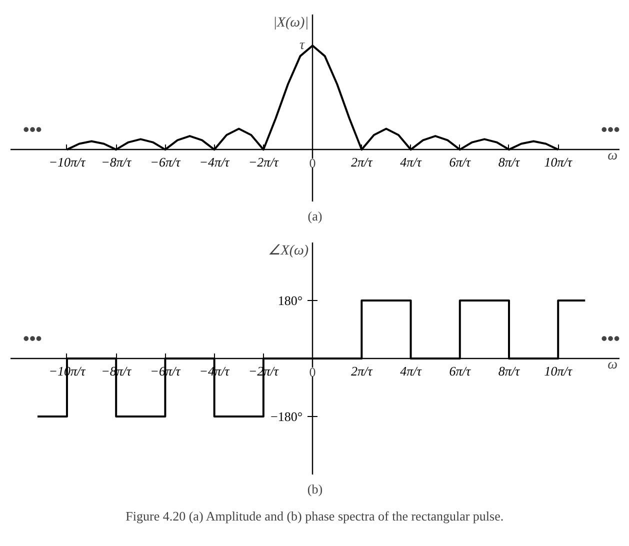 This screenshot has width=629, height=546. I want to click on text: (a), so click(315, 216).